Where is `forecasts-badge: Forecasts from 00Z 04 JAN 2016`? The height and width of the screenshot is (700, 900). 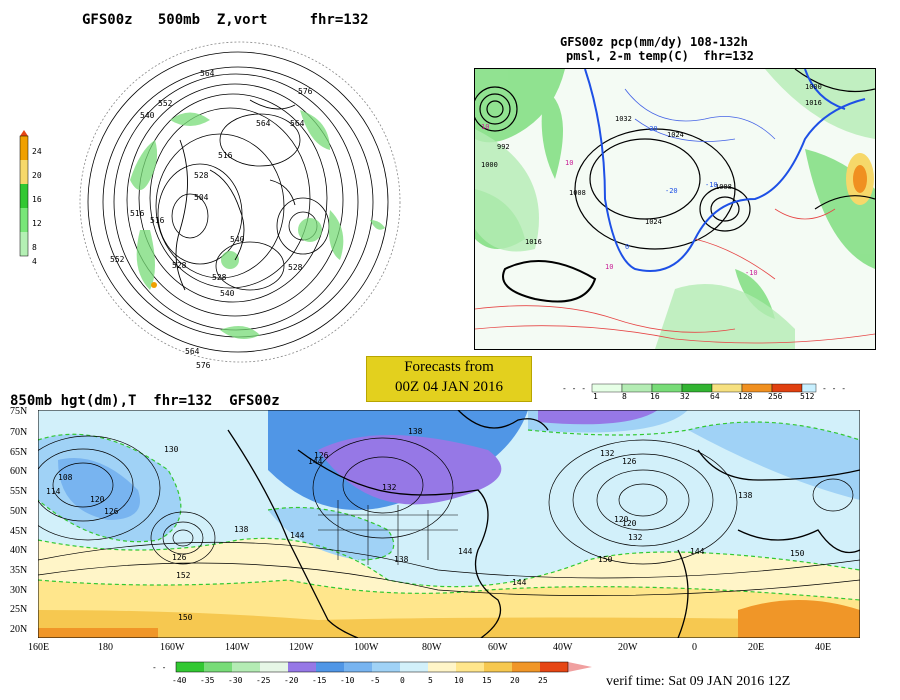 forecasts-badge: Forecasts from 00Z 04 JAN 2016 is located at coordinates (449, 379).